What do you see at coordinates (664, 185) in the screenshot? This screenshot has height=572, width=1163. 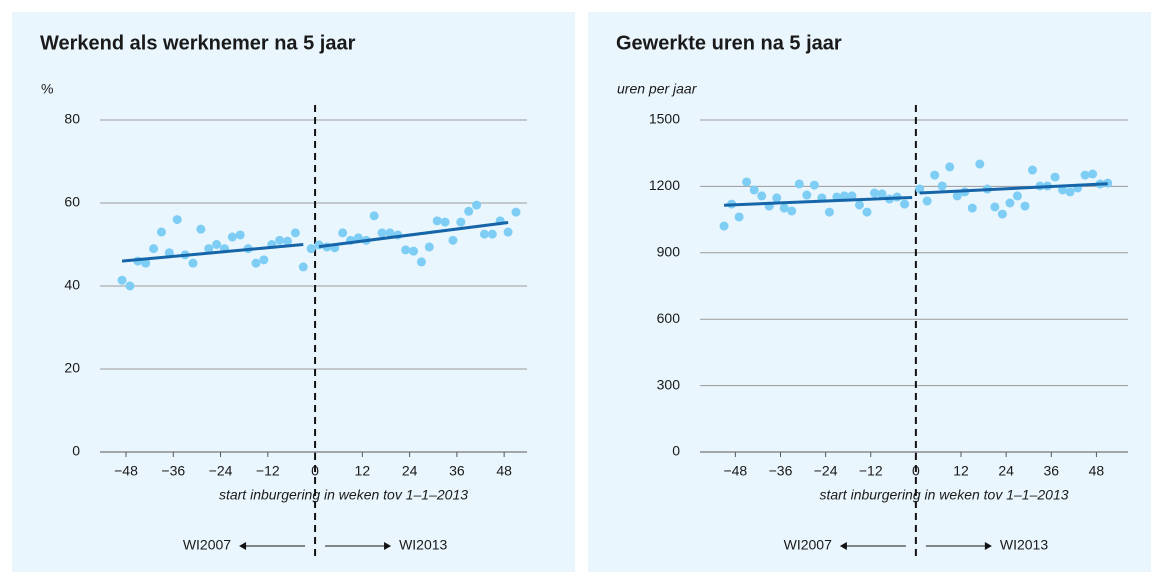 I see `y-tick-label: 1200` at bounding box center [664, 185].